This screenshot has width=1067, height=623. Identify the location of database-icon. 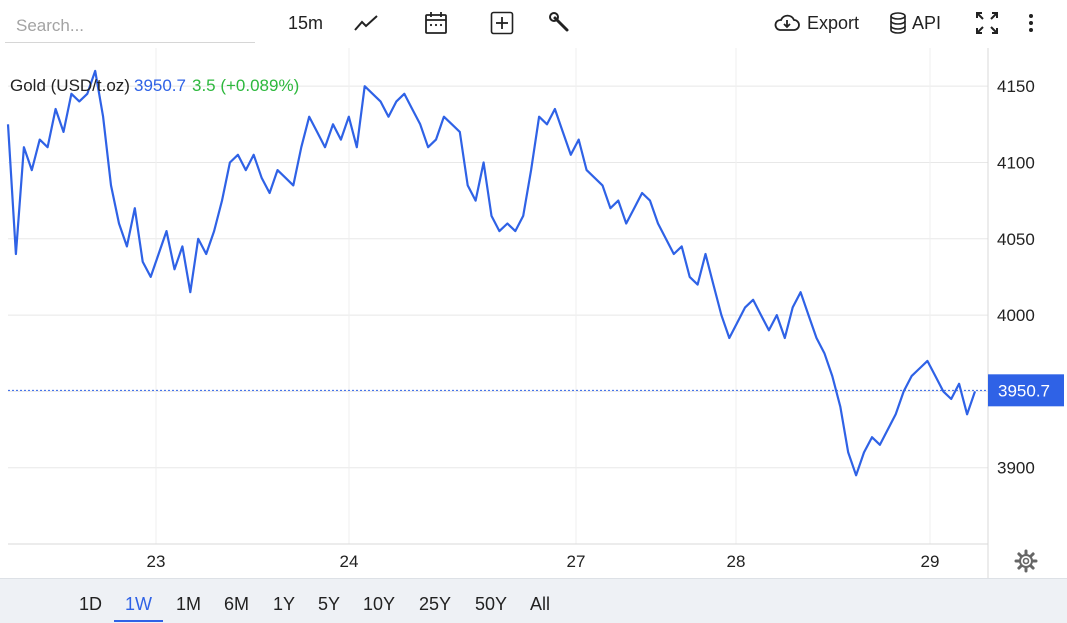
(898, 23).